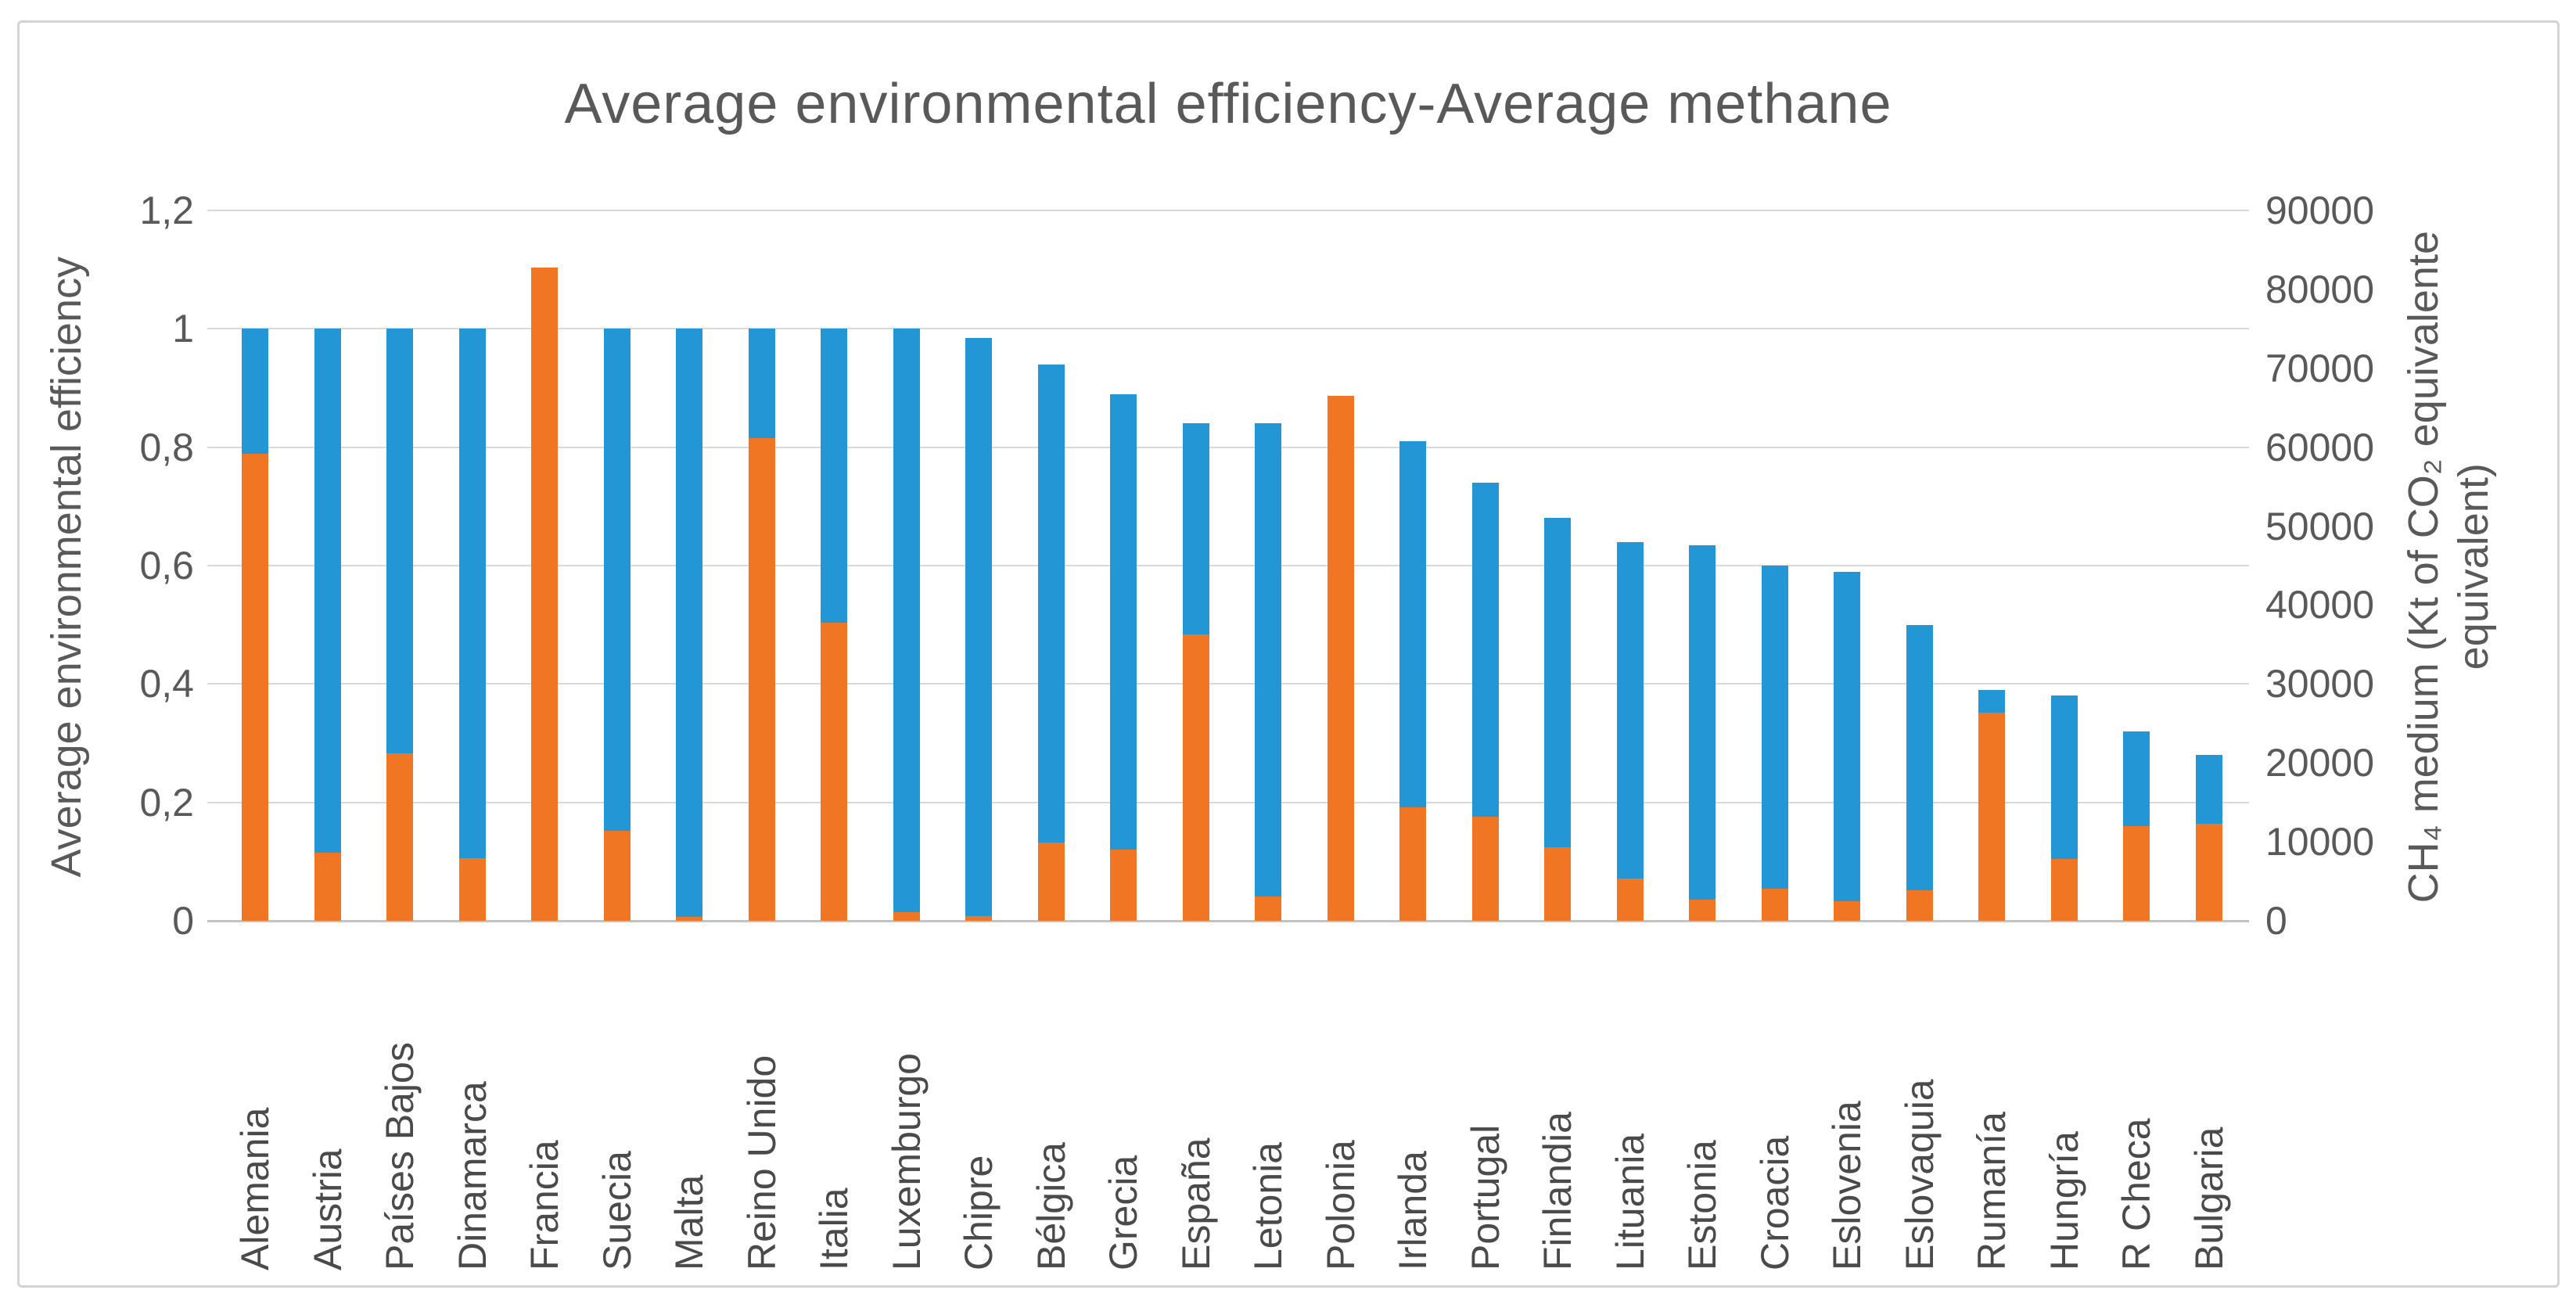  Describe the element at coordinates (1991, 1102) in the screenshot. I see `x-label-container: Rumanía` at that location.